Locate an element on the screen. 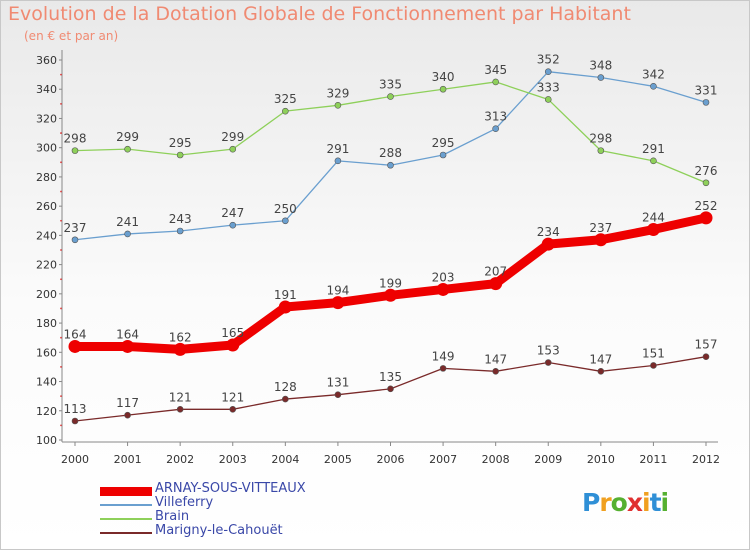  data-label: 199 is located at coordinates (390, 283).